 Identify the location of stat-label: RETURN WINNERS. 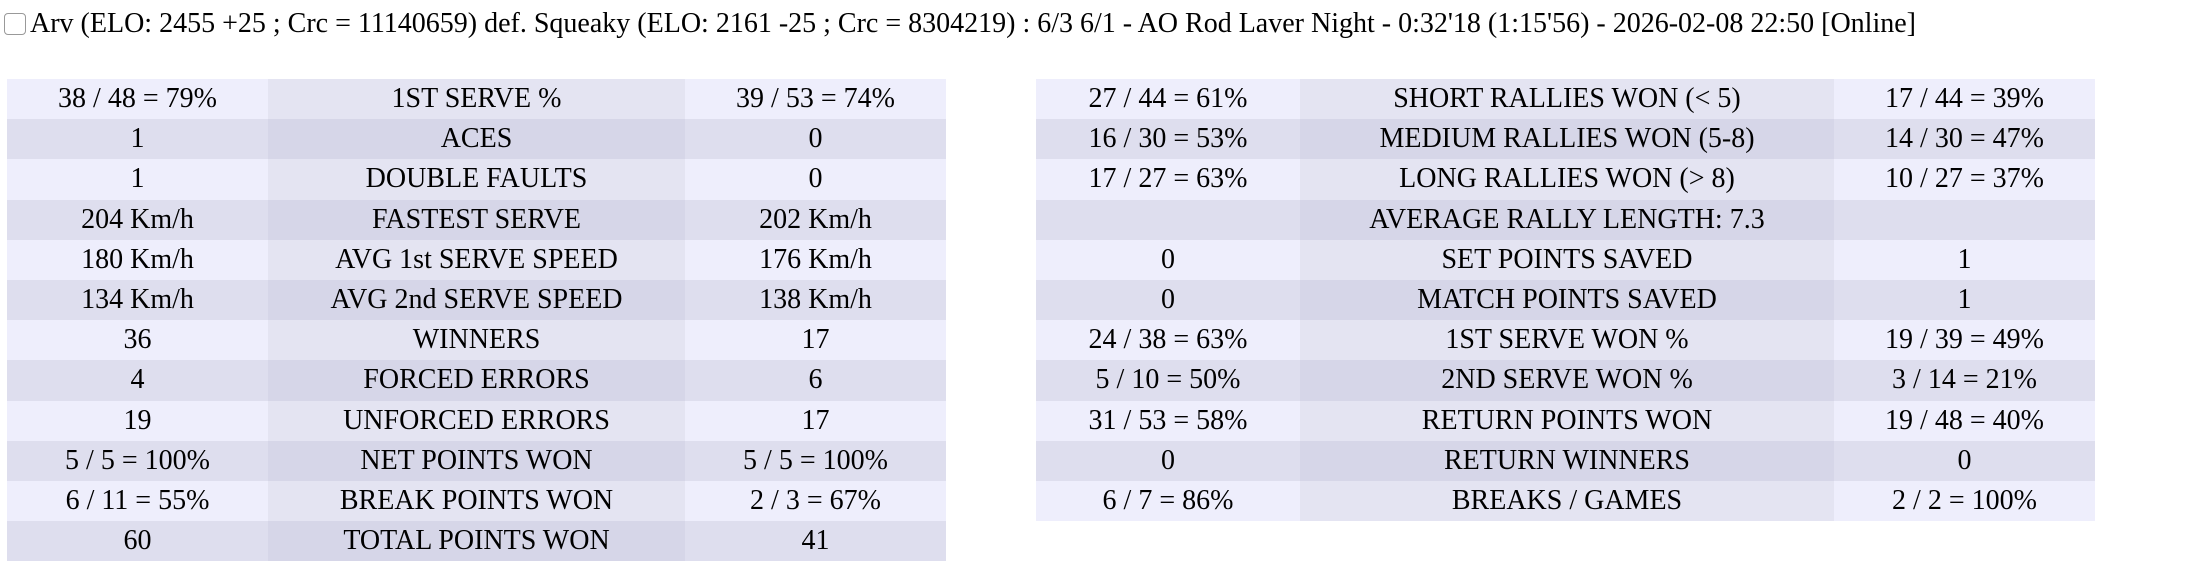
(1567, 460).